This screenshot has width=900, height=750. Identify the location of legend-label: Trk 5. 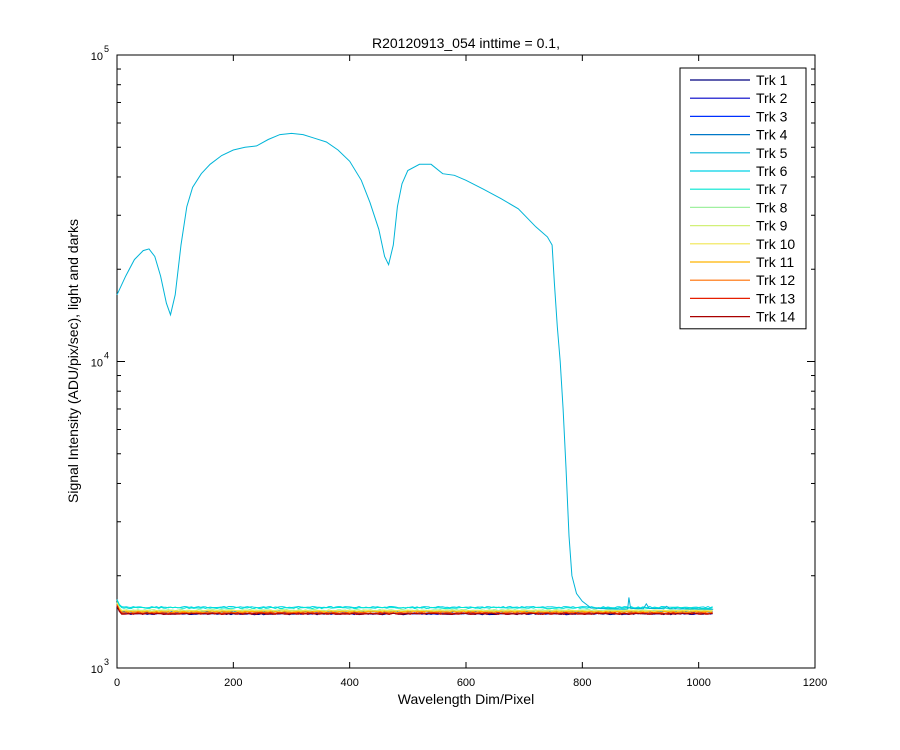
(772, 153).